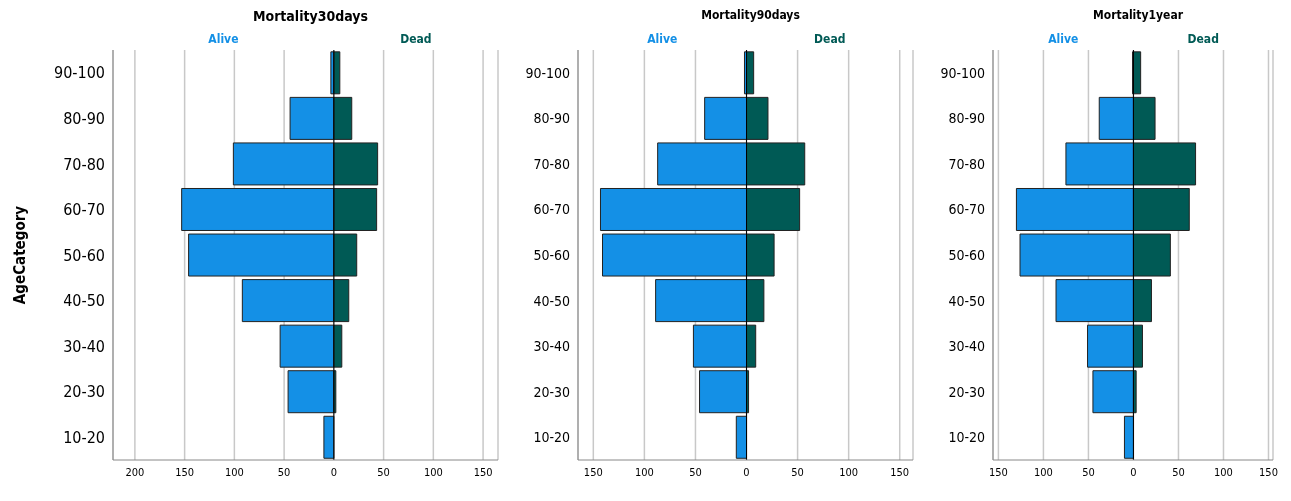 This screenshot has height=501, width=1291. Describe the element at coordinates (310, 17) in the screenshot. I see `chart-title: Mortality30days` at that location.